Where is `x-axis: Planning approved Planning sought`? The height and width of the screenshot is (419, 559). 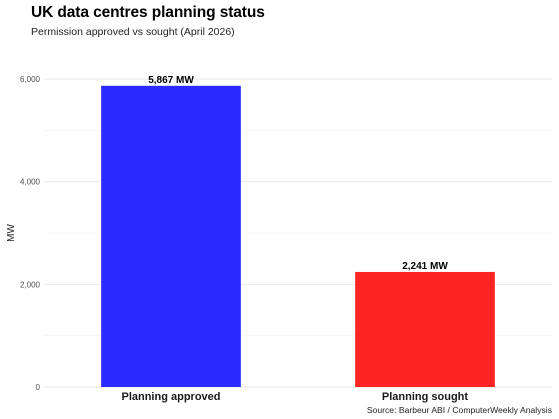 x-axis: Planning approved Planning sought is located at coordinates (294, 397).